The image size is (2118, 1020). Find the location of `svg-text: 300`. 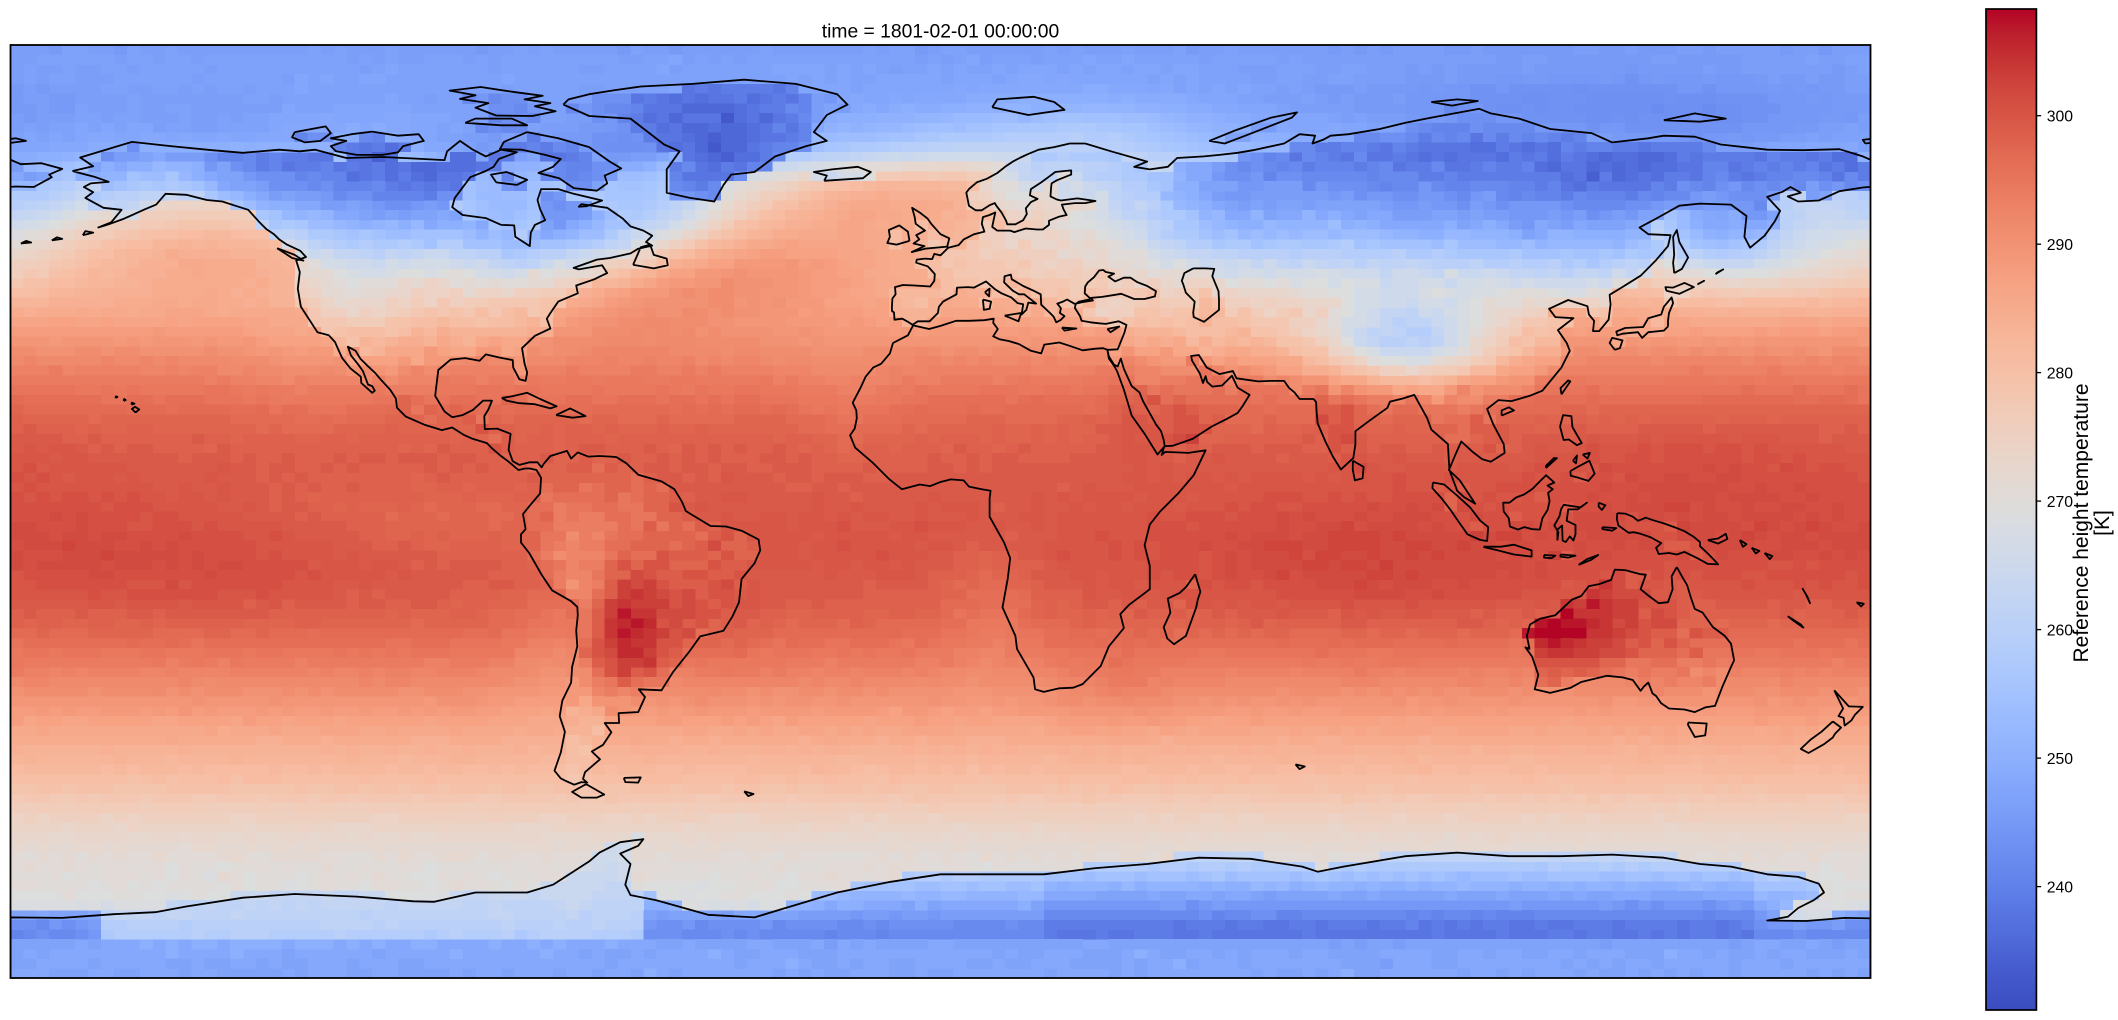

svg-text: 300 is located at coordinates (2060, 116).